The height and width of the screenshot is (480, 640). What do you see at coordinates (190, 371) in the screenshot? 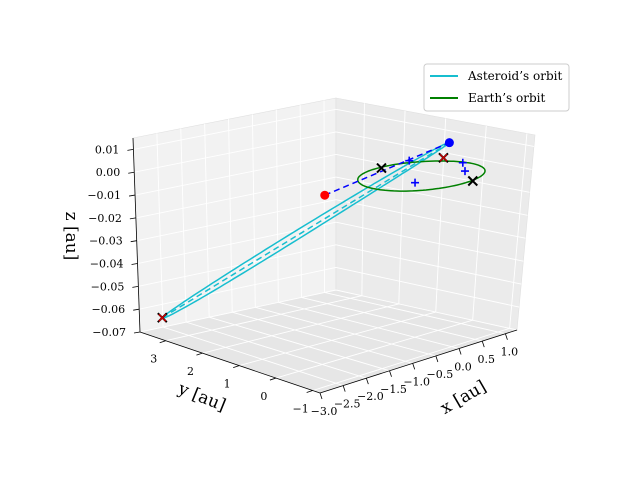
I see `y-tick-label: 2` at bounding box center [190, 371].